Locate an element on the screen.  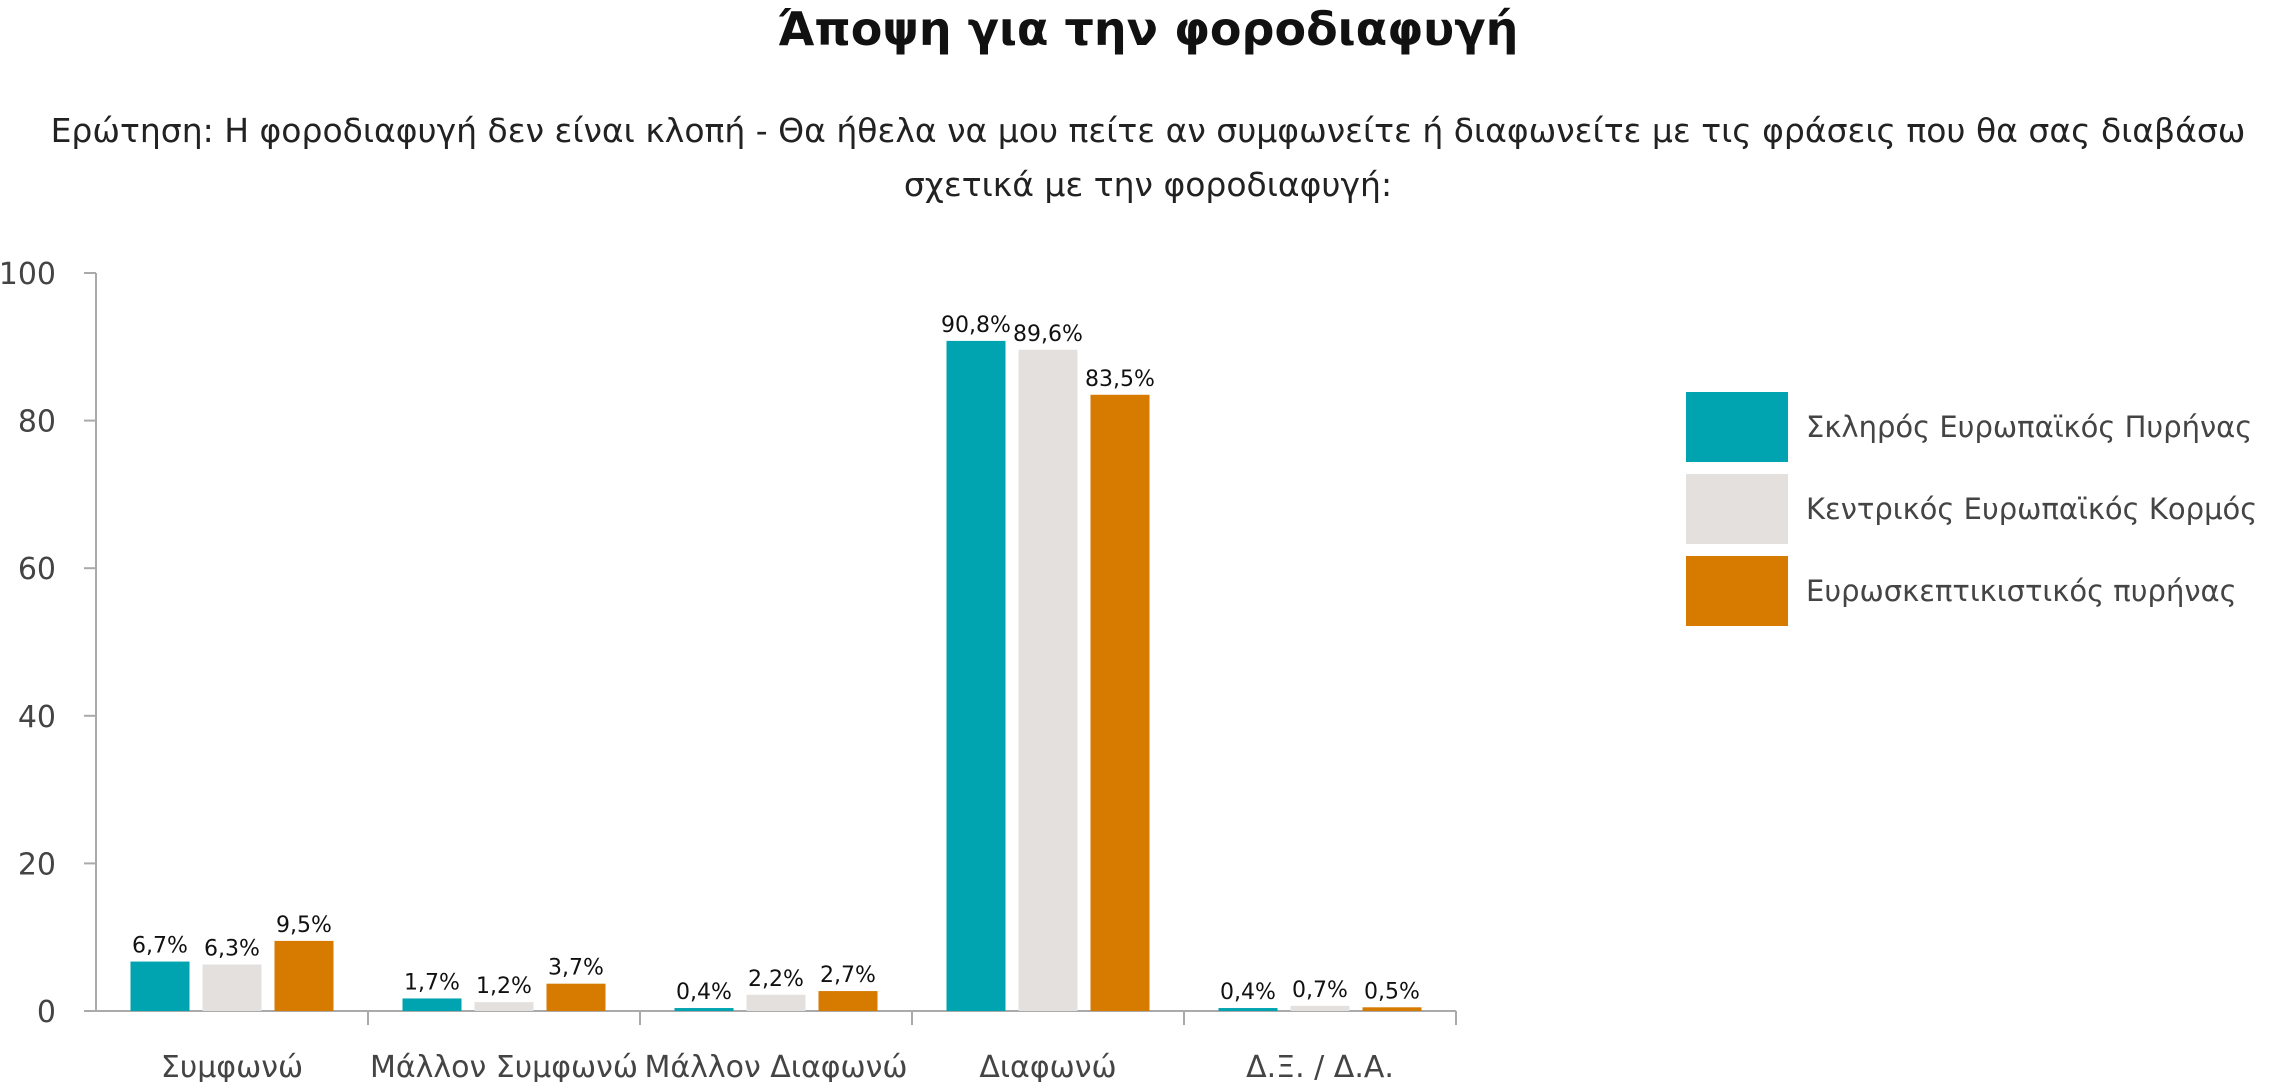
y-tick-label-1: 20 is located at coordinates (37, 864).